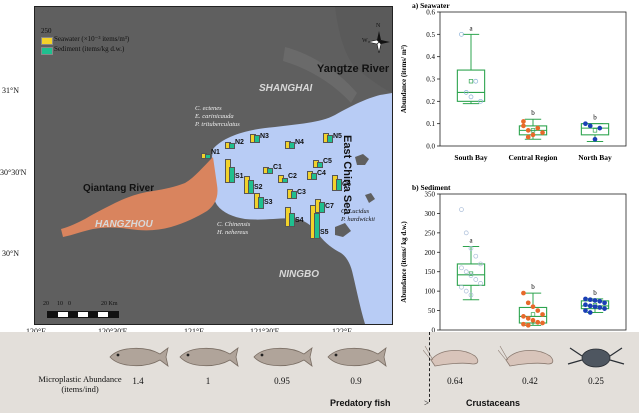 The height and width of the screenshot is (413, 639). What do you see at coordinates (327, 161) in the screenshot?
I see `station-label: C5` at bounding box center [327, 161].